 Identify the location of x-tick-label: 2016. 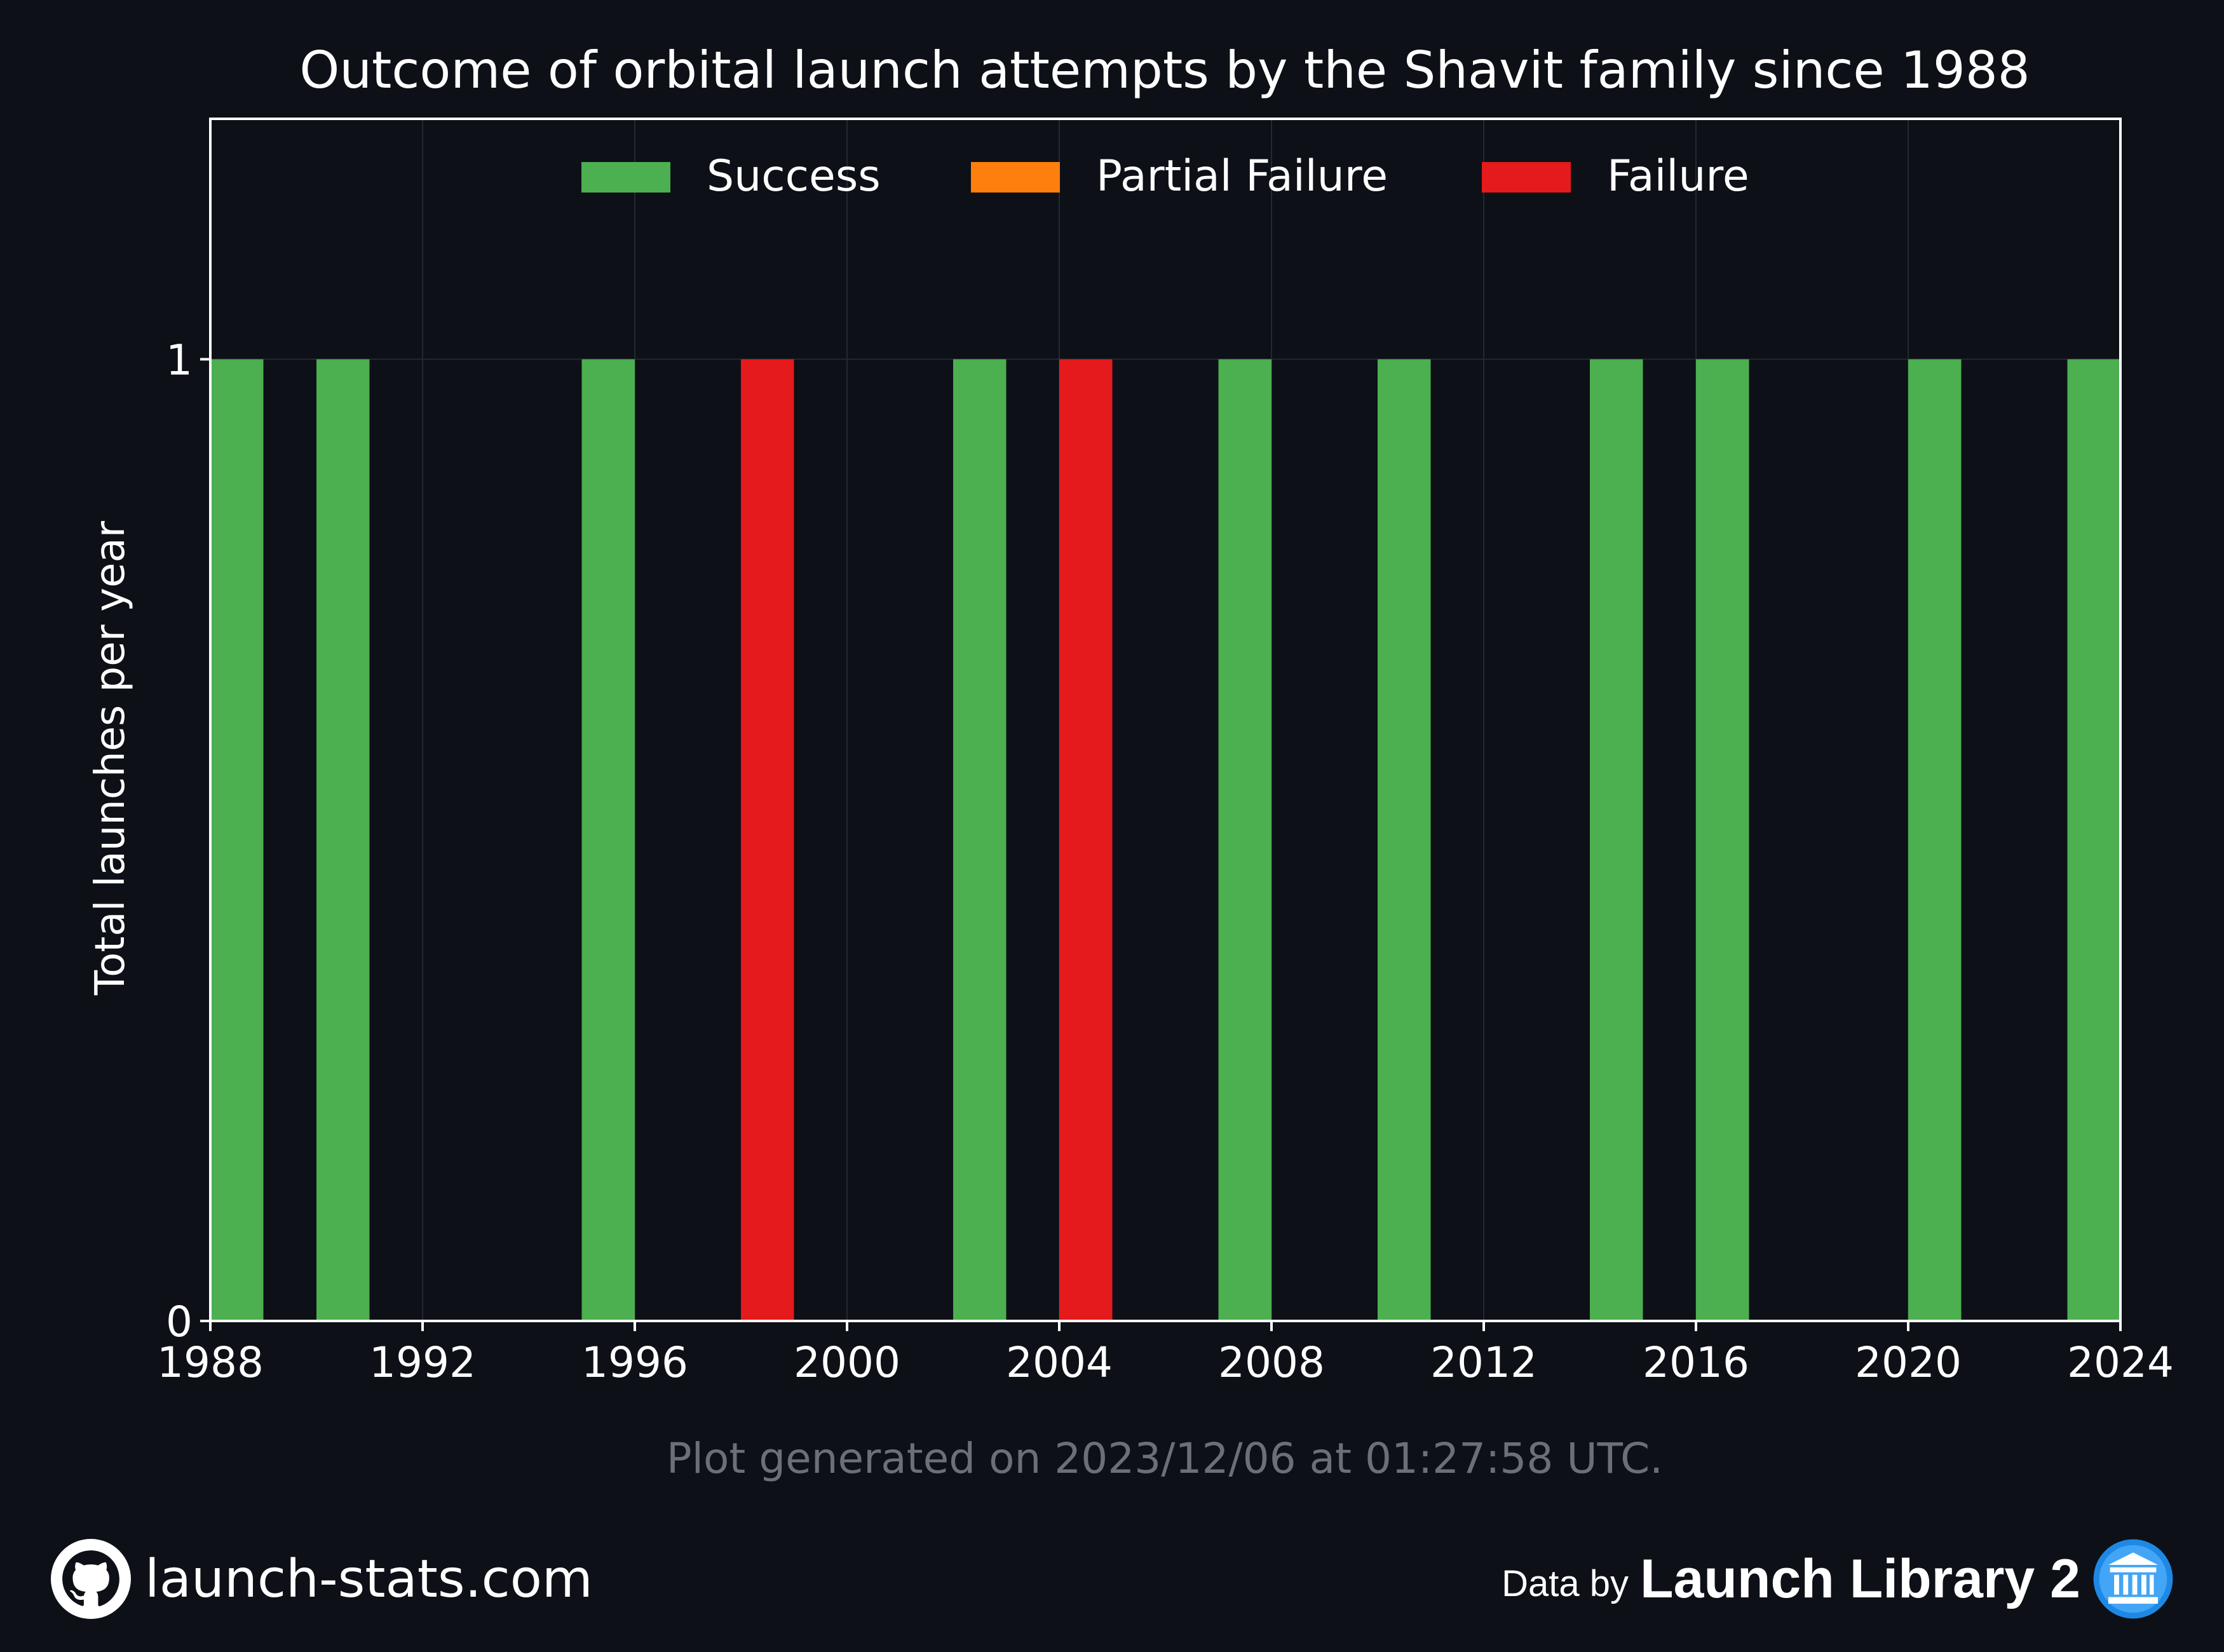
(1696, 1362).